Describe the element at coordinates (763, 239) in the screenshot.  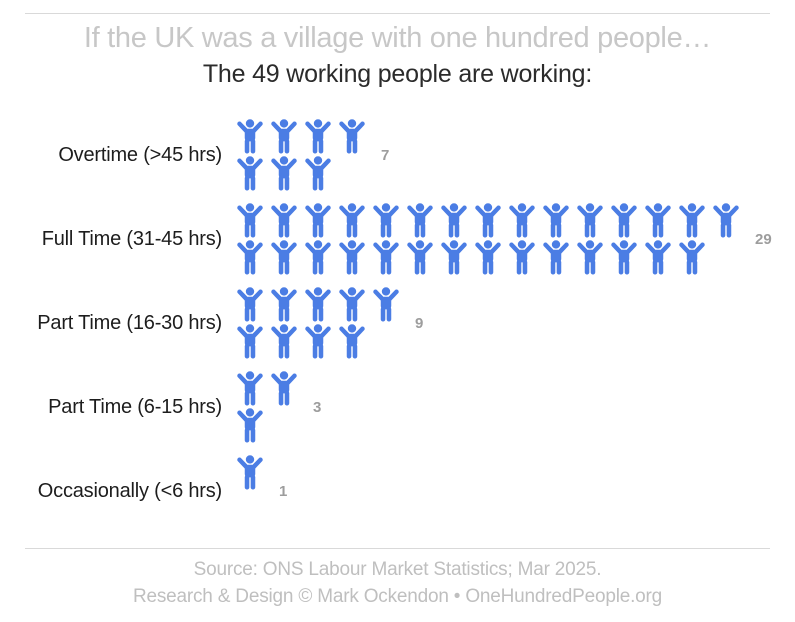
I see `category-count: 29` at that location.